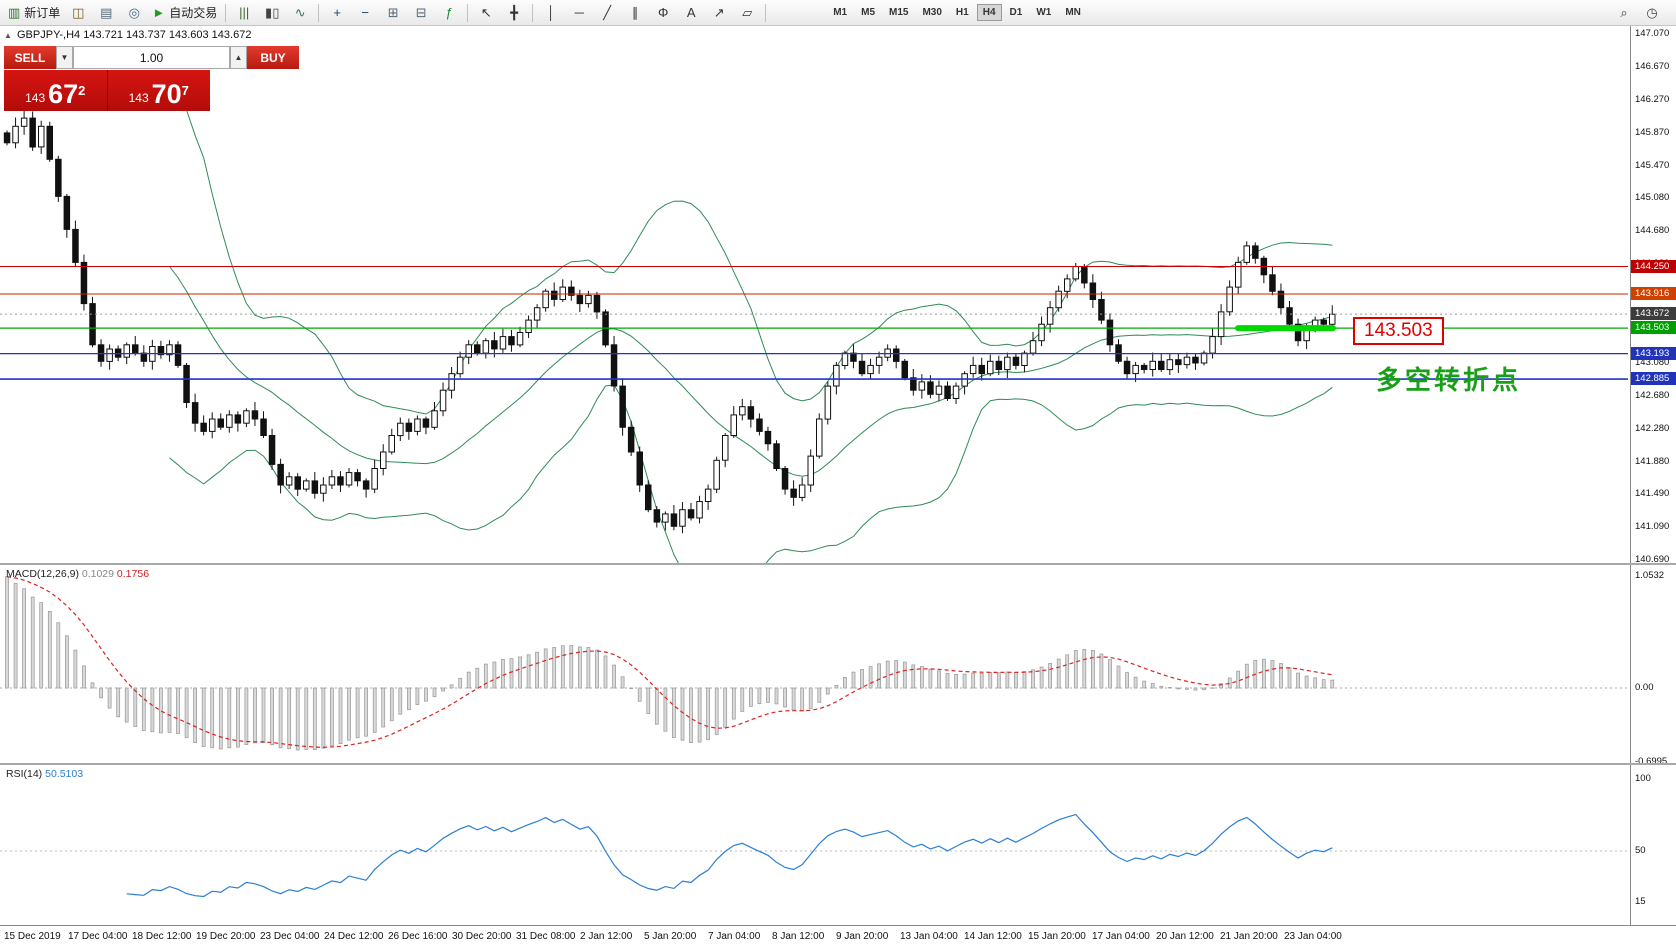 This screenshot has height=947, width=1676. I want to click on time-label: 31 Dec 08:00, so click(546, 936).